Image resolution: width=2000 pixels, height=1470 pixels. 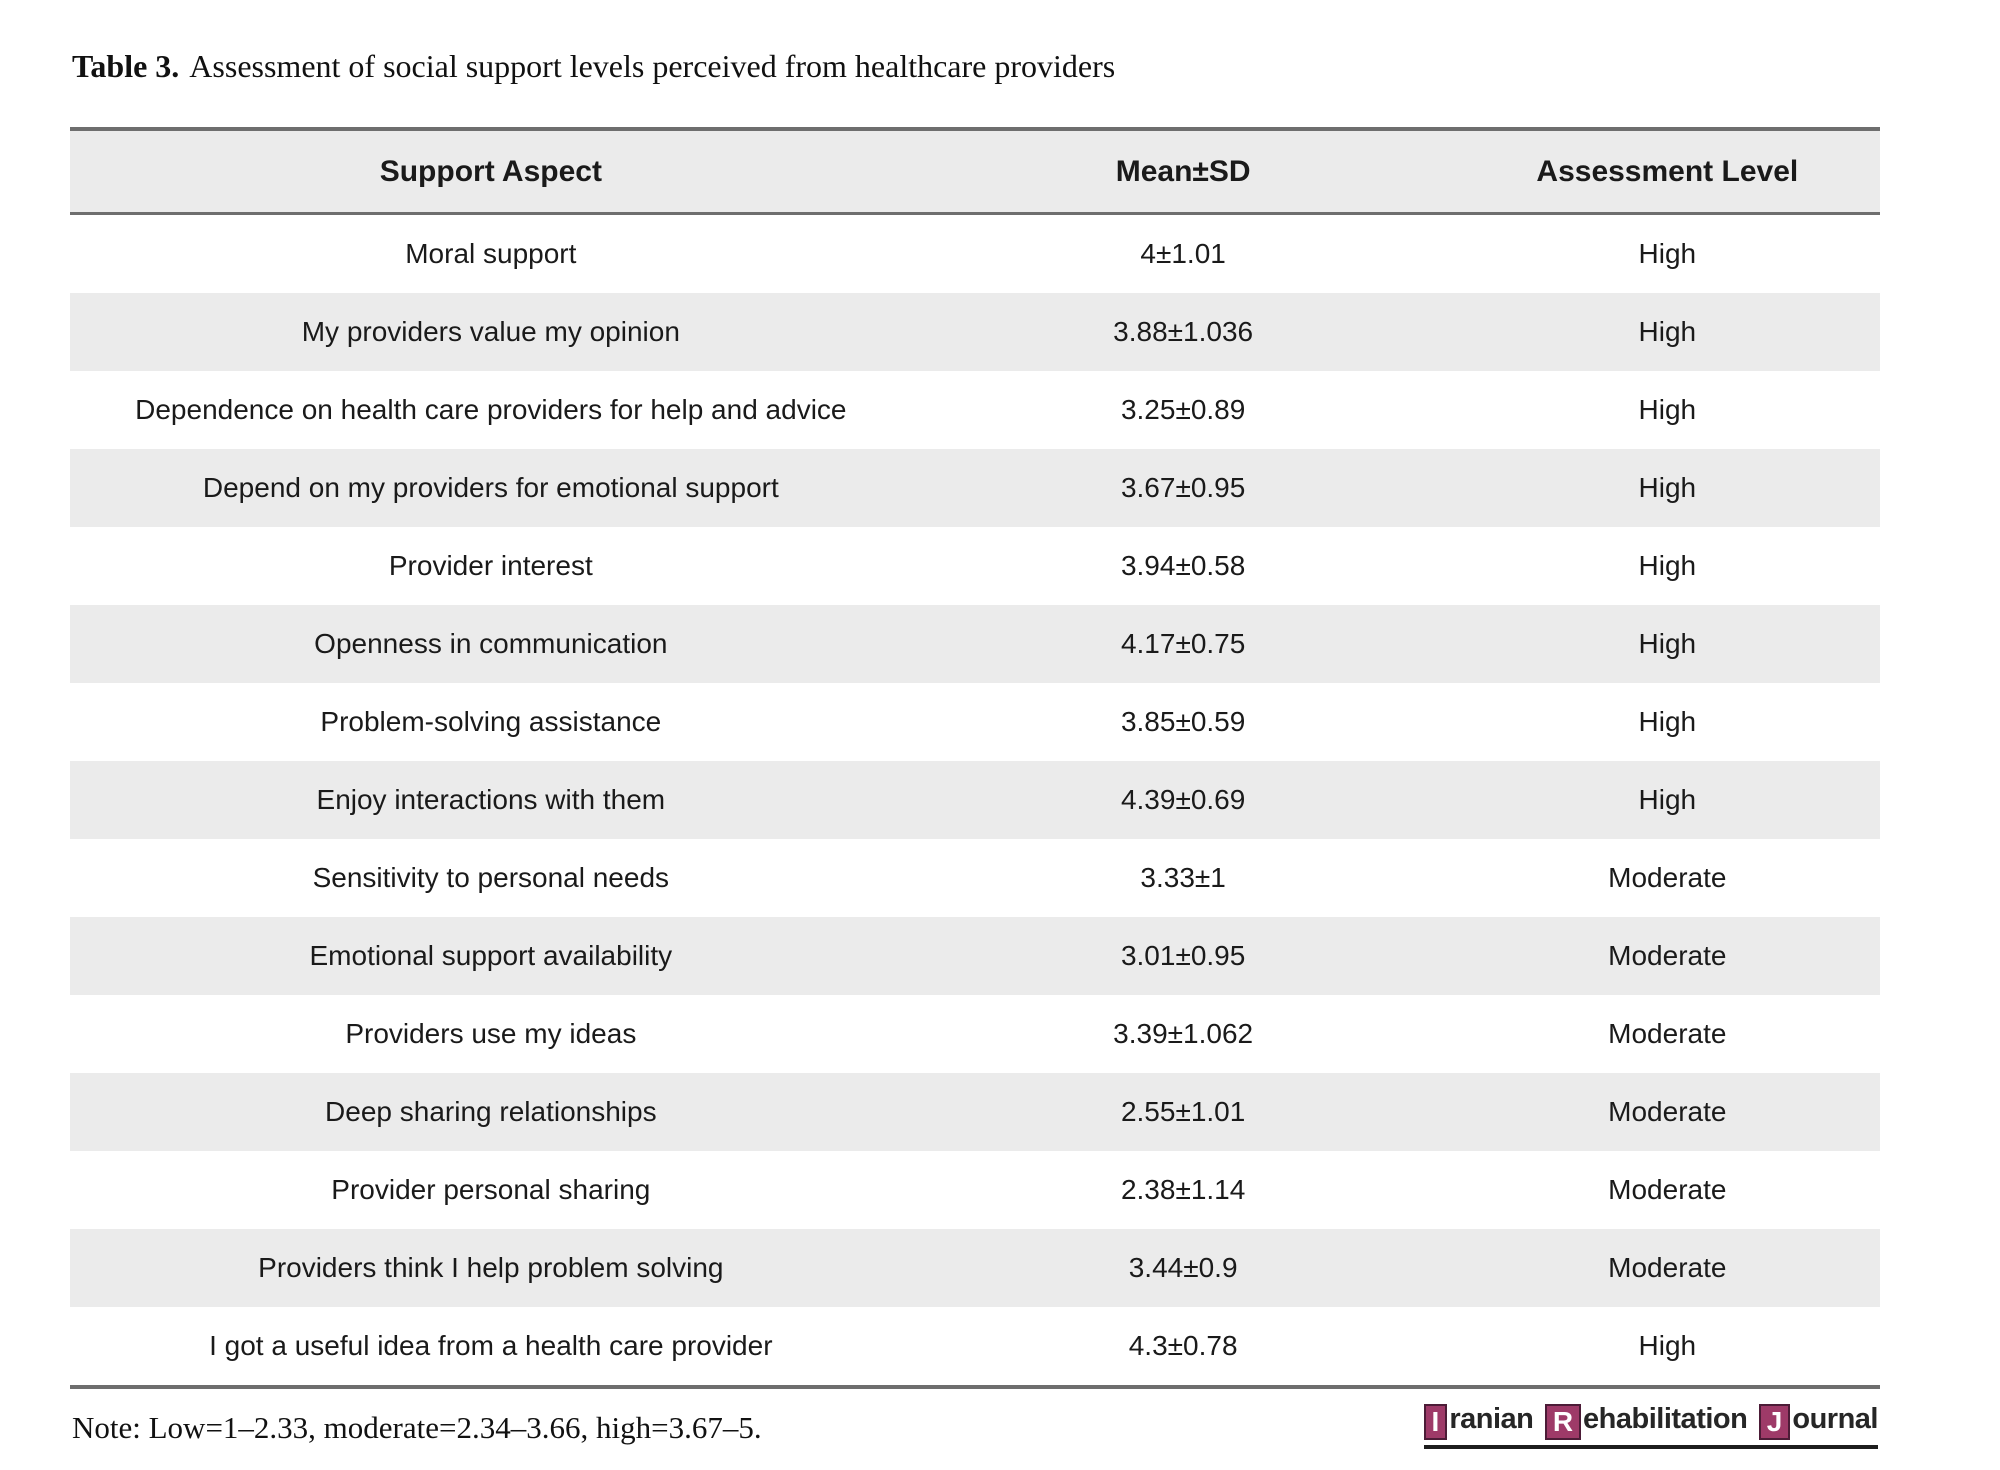 I want to click on header-mean-sd: Mean±SD, so click(x=1183, y=171).